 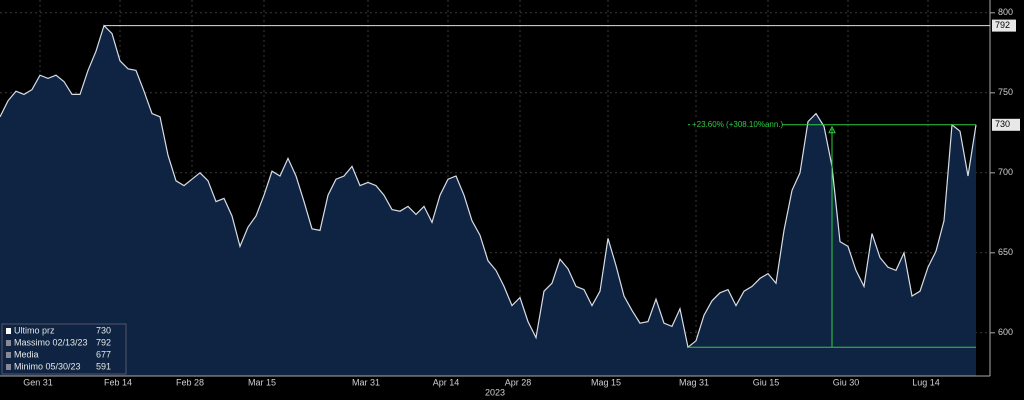 What do you see at coordinates (1002, 124) in the screenshot?
I see `last-box-label: 730` at bounding box center [1002, 124].